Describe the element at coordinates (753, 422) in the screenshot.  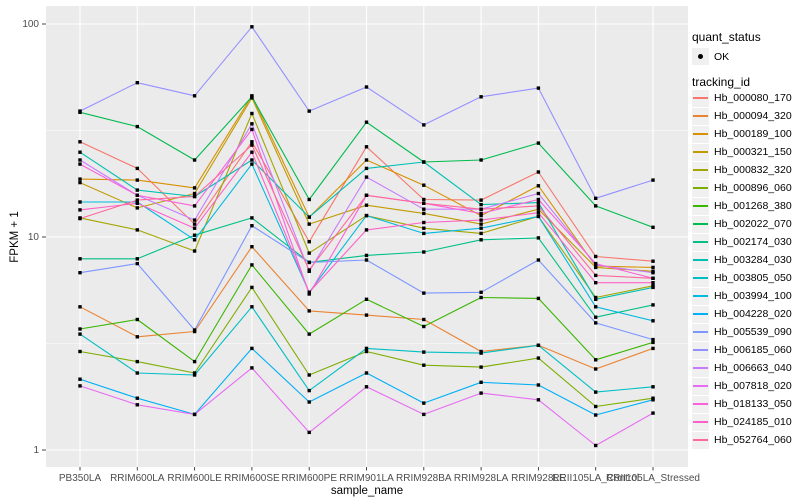
I see `legend-item-label: Hb_024185_010` at that location.